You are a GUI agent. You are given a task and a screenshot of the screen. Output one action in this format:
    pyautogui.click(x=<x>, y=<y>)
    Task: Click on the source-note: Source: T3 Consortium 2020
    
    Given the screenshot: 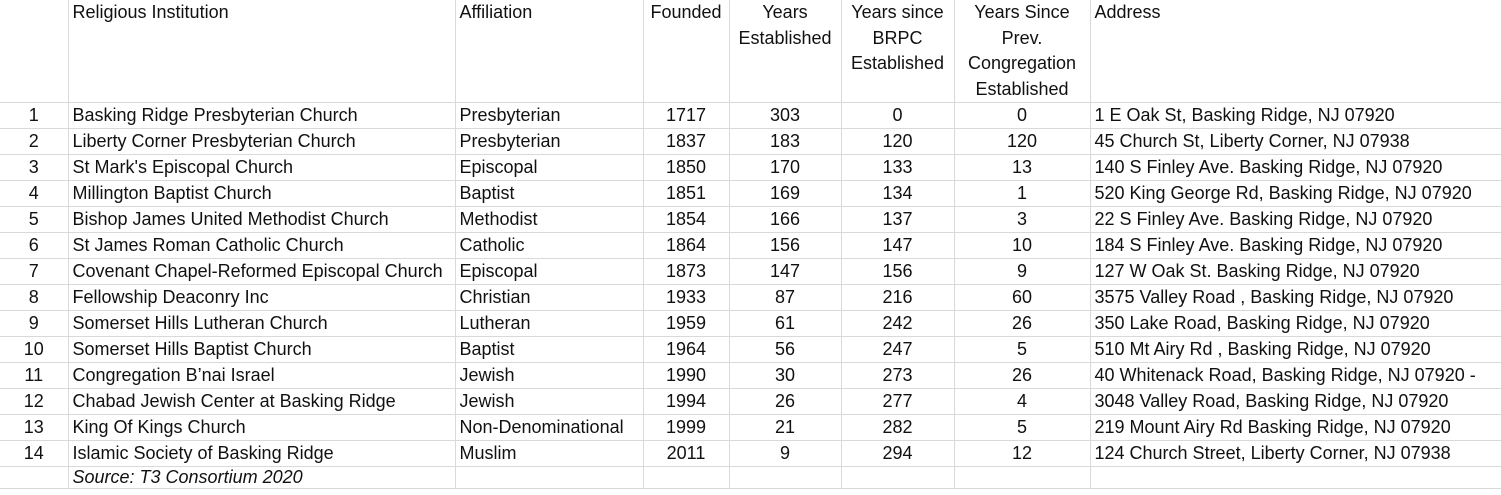 What is the action you would take?
    pyautogui.click(x=262, y=477)
    